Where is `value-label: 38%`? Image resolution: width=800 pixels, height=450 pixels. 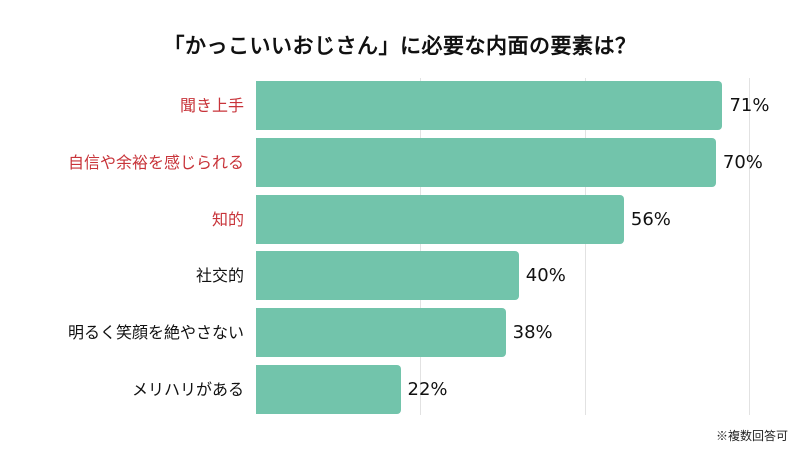 value-label: 38% is located at coordinates (532, 332).